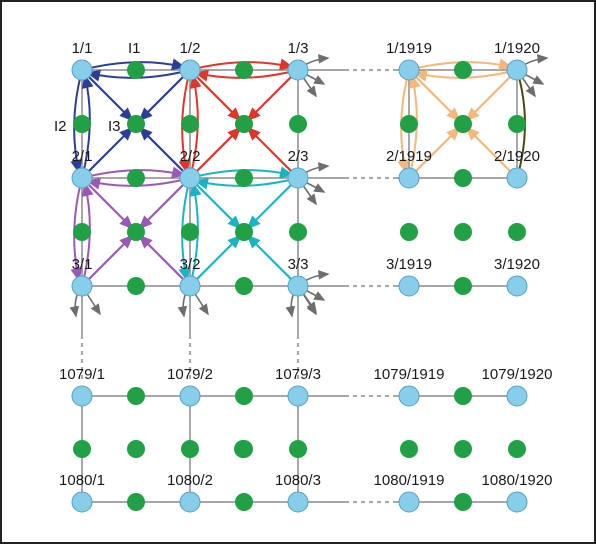 The width and height of the screenshot is (596, 549). What do you see at coordinates (463, 178) in the screenshot?
I see `edge-node-h-2-1919` at bounding box center [463, 178].